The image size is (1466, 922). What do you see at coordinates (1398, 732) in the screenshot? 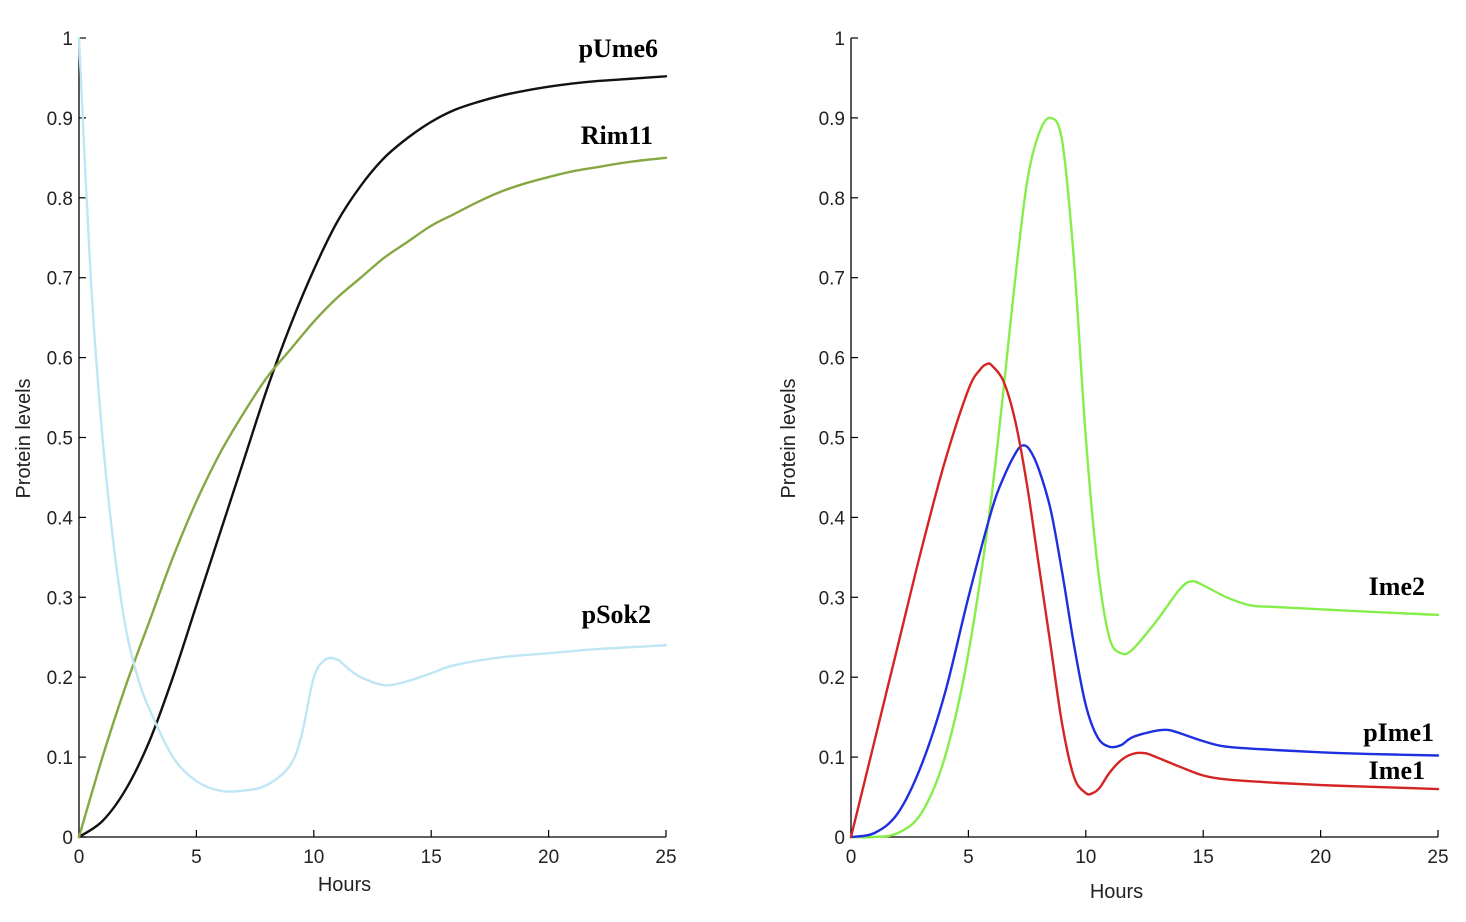
I see `series-label-pime1: pIme1` at bounding box center [1398, 732].